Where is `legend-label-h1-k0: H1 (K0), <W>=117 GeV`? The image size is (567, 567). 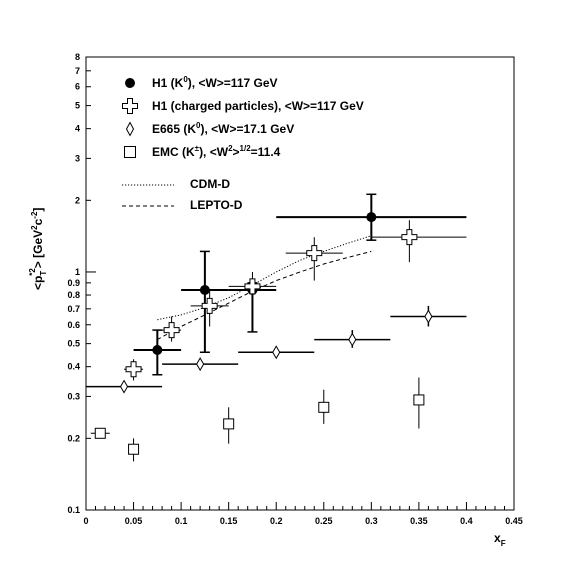 legend-label-h1-k0: H1 (K0), <W>=117 GeV is located at coordinates (215, 82).